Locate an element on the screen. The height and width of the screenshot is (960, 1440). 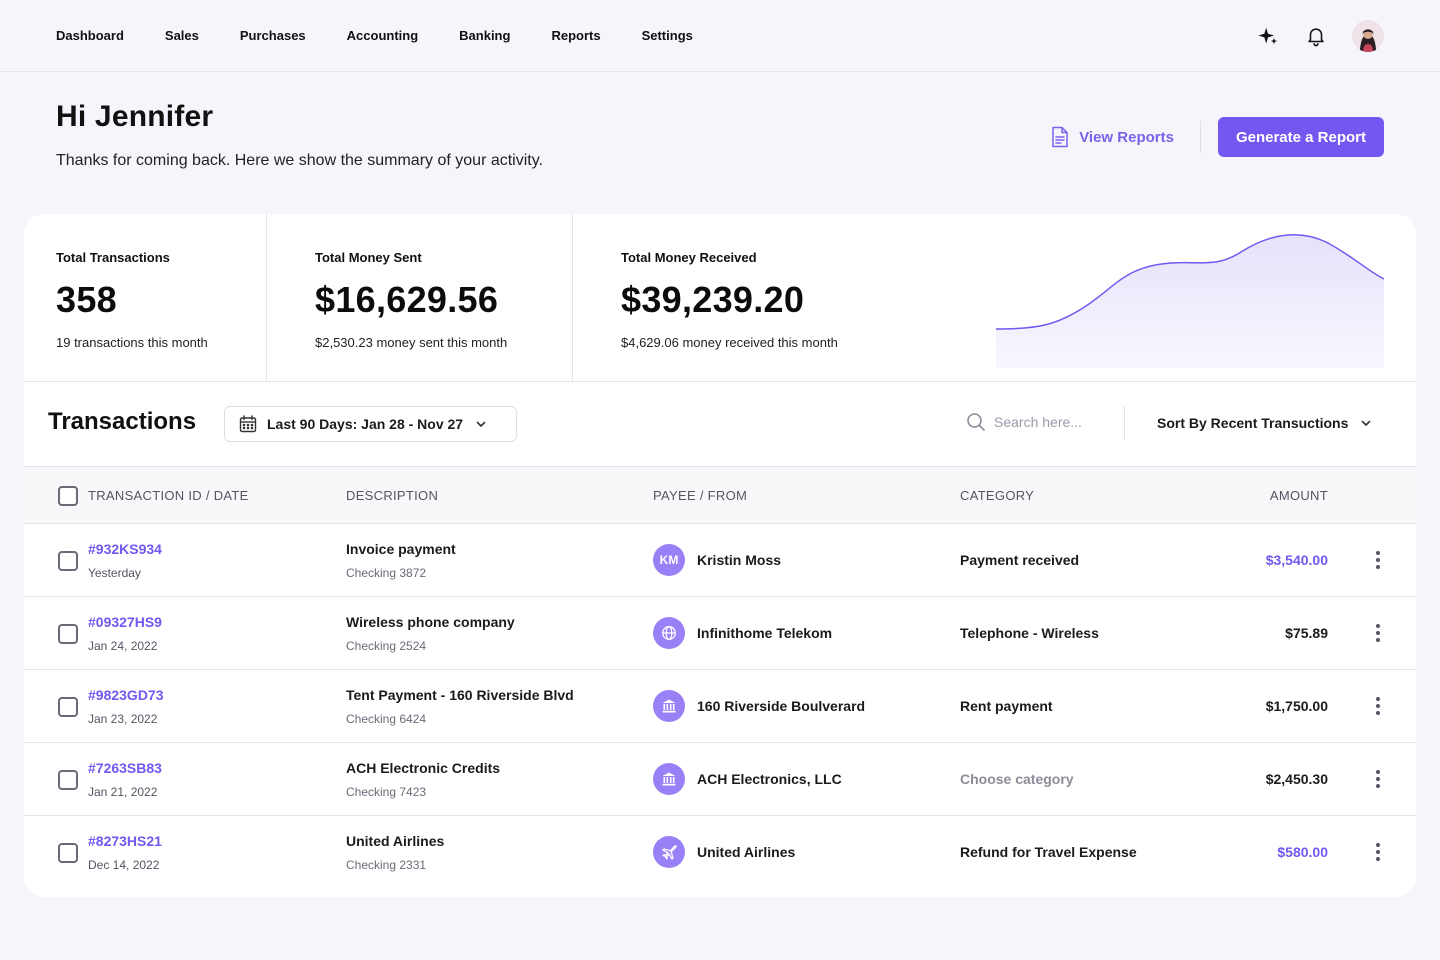
choose-category-dropdown: Choose category is located at coordinates (1017, 779).